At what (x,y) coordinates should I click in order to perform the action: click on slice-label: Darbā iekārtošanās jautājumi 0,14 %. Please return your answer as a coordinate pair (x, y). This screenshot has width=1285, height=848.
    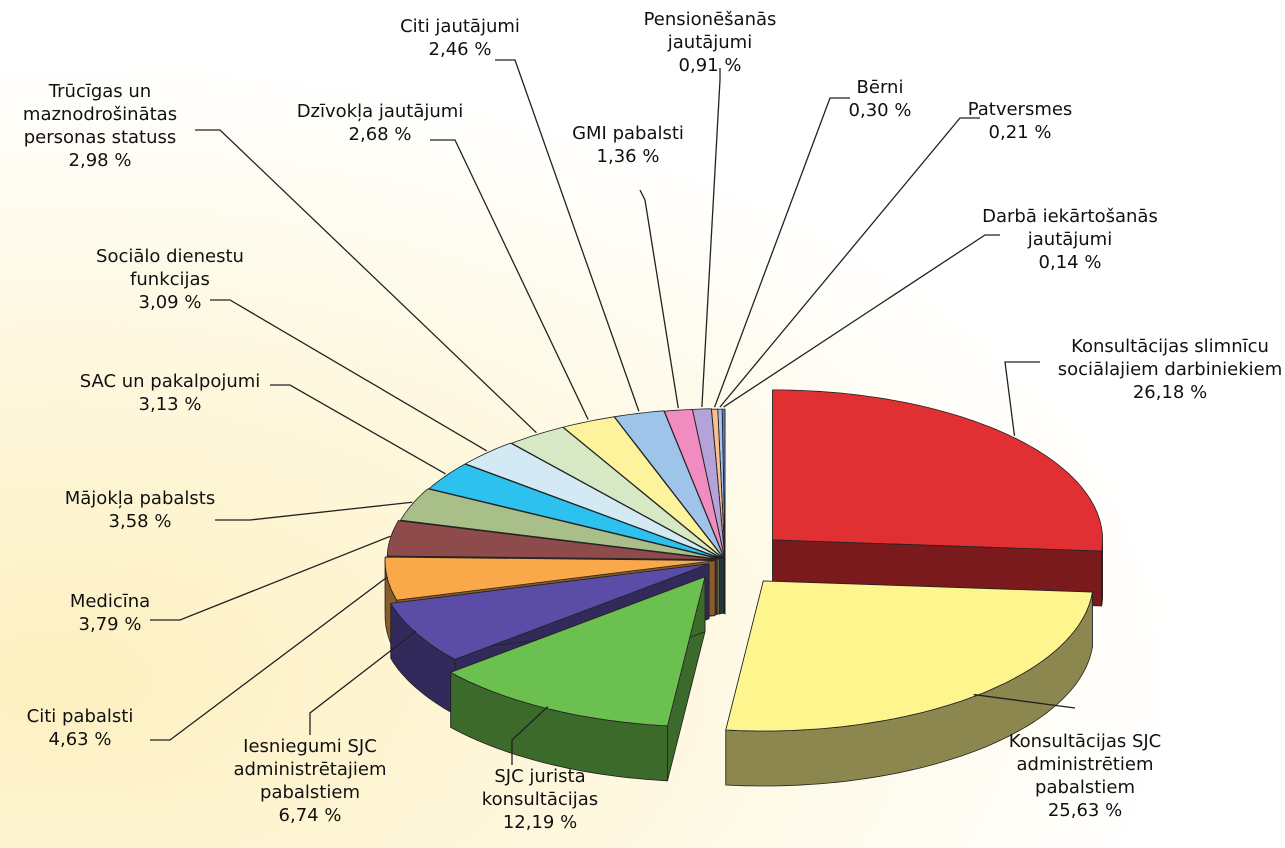
    Looking at the image, I should click on (1070, 239).